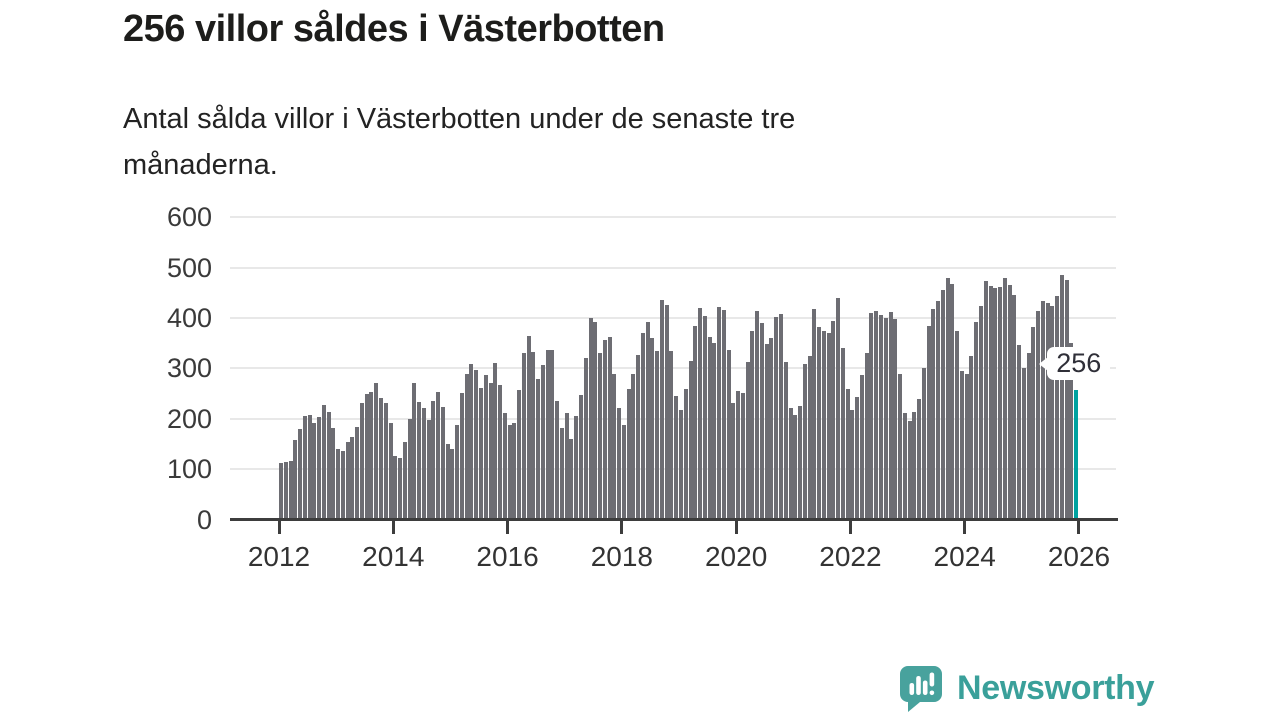  Describe the element at coordinates (736, 556) in the screenshot. I see `x-tick-label: 2020` at that location.